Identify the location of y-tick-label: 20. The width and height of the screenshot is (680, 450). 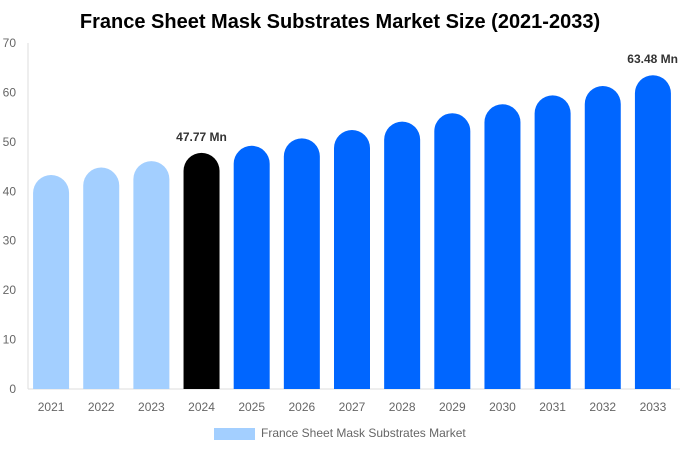
(10, 290).